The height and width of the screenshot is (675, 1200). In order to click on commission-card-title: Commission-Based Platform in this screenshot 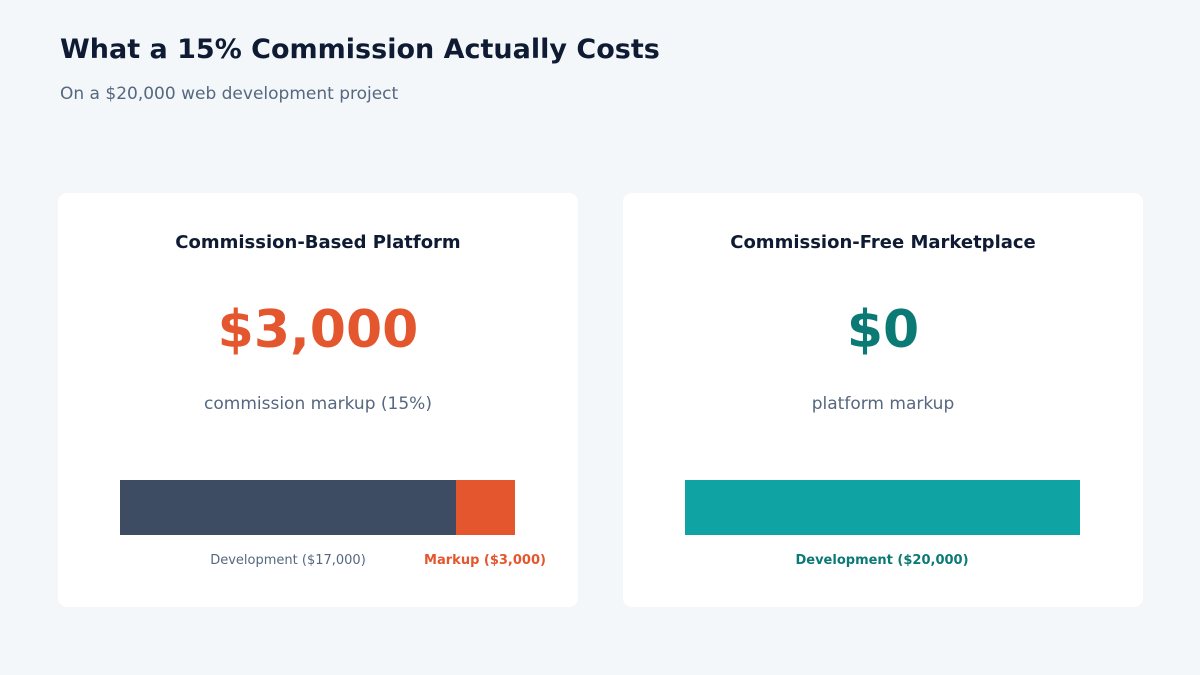, I will do `click(318, 242)`.